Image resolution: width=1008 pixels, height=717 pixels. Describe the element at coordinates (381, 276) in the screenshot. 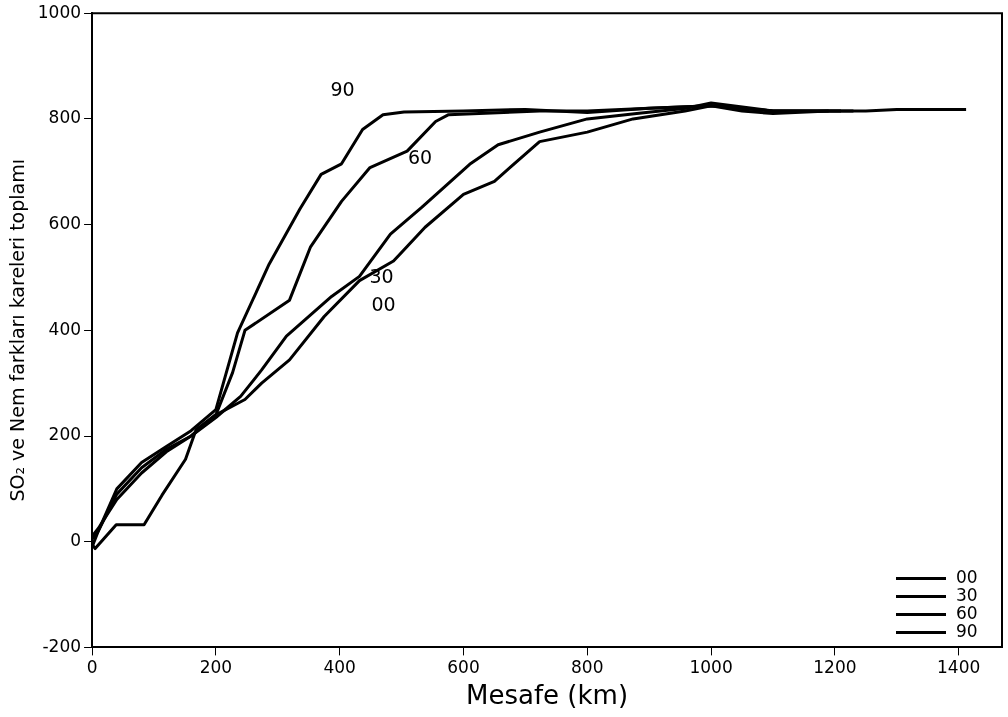

I see `annotation: 30` at that location.